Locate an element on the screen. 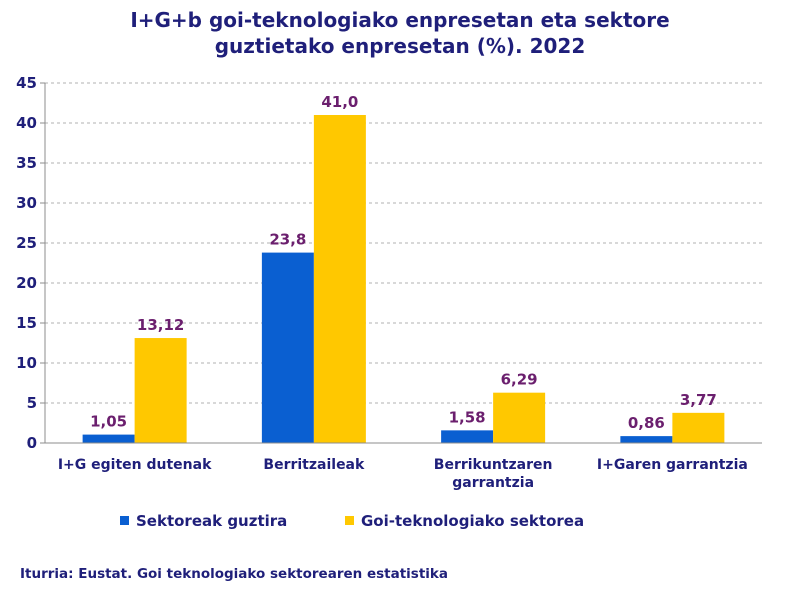 The image size is (800, 599). chart-title-line-2: guztietako enpresetan (%). 2022 is located at coordinates (400, 46).